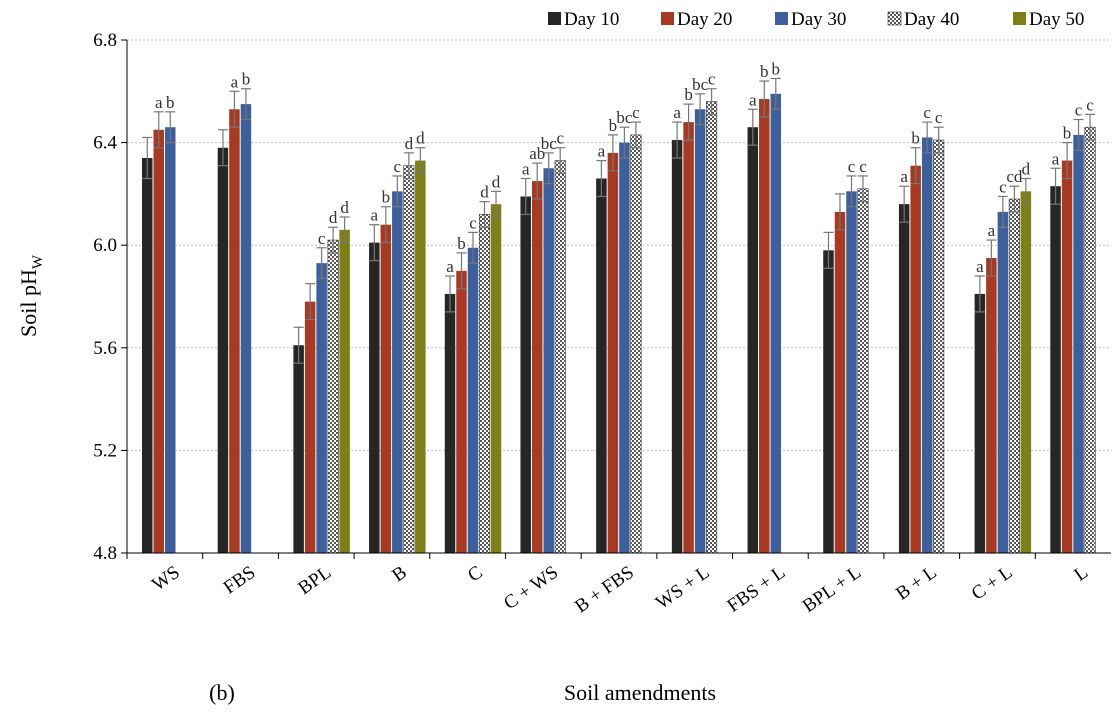 This screenshot has height=713, width=1119. I want to click on legend: Day 10 Day 20 Day 30 Day 40 Day 50, so click(816, 19).